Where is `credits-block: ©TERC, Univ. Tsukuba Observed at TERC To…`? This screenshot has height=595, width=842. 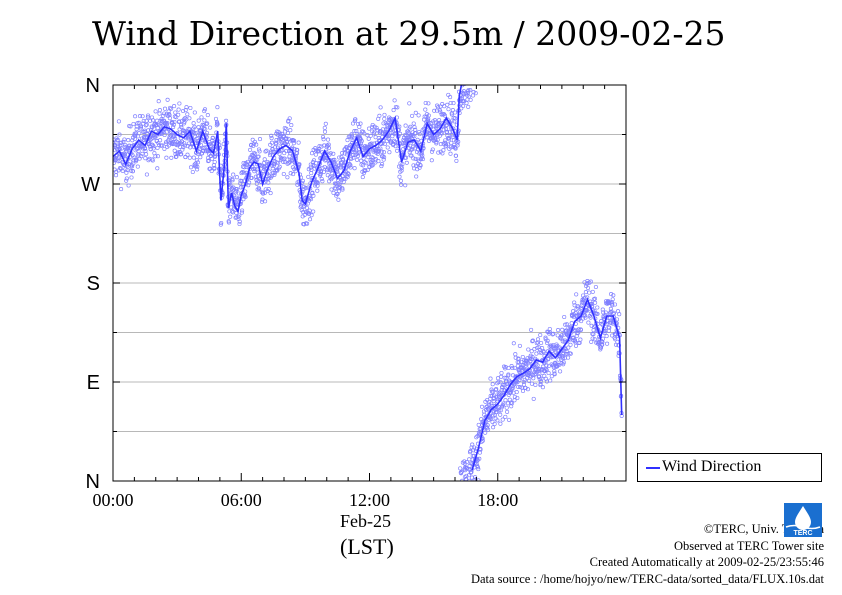 credits-block: ©TERC, Univ. Tsukuba Observed at TERC To… is located at coordinates (647, 554).